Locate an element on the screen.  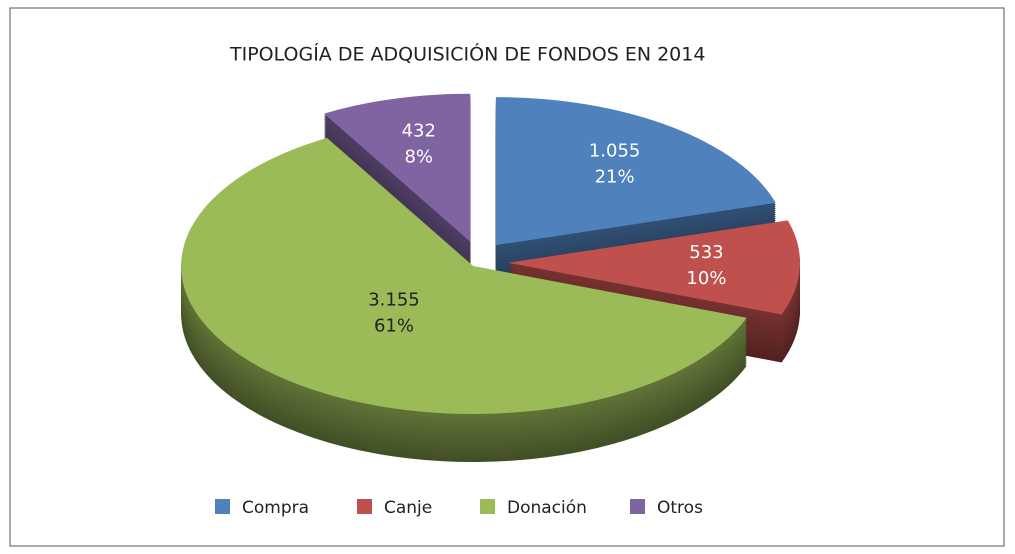
legend-label: Compra is located at coordinates (275, 508).